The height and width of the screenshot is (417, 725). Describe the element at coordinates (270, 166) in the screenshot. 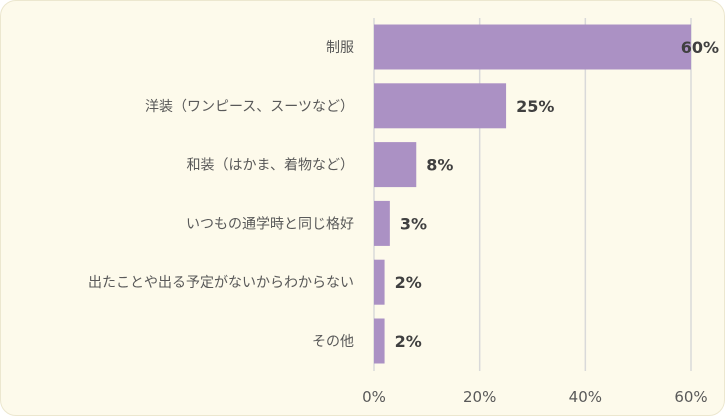

I see `category-label: 和装（はかま、着物など）` at that location.